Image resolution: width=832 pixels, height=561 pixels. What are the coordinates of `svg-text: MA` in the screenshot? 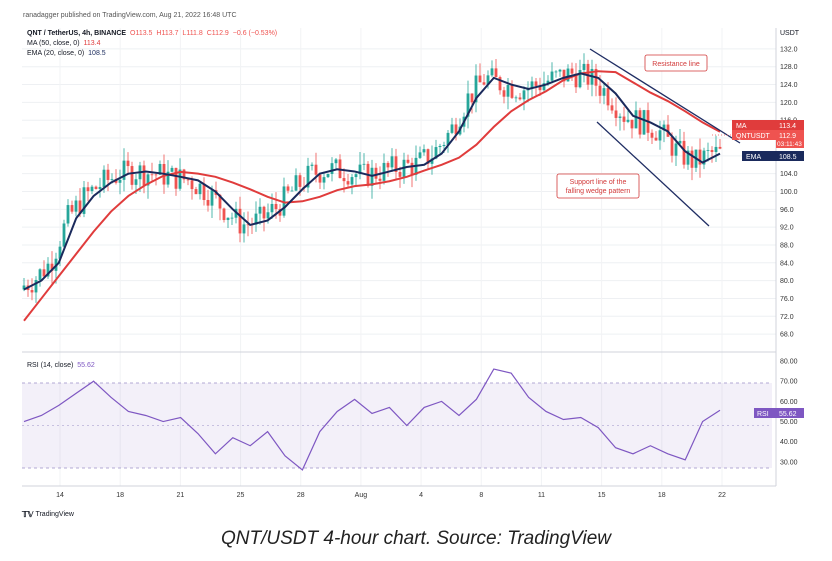 It's located at (741, 126).